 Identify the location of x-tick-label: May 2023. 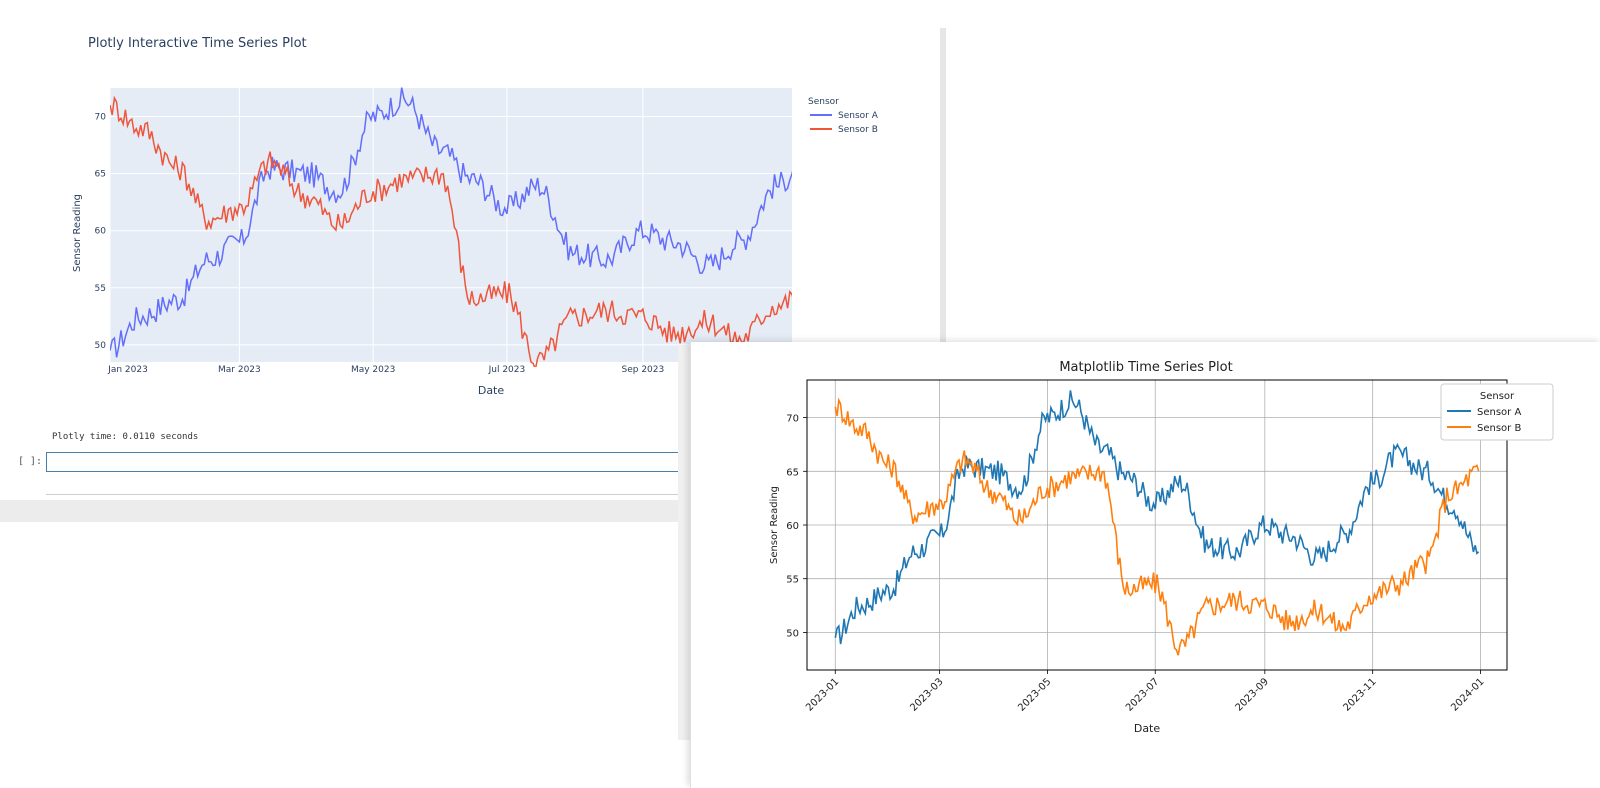
(373, 370).